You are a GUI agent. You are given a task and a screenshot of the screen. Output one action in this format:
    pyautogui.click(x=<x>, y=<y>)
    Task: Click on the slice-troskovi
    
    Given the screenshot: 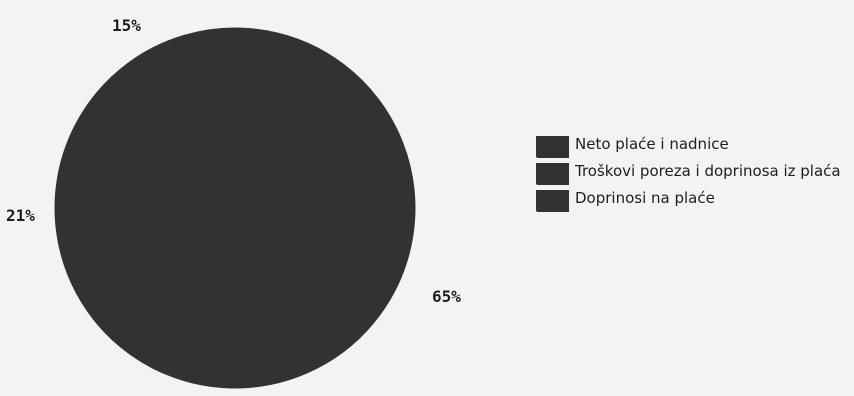 What is the action you would take?
    pyautogui.click(x=189, y=118)
    